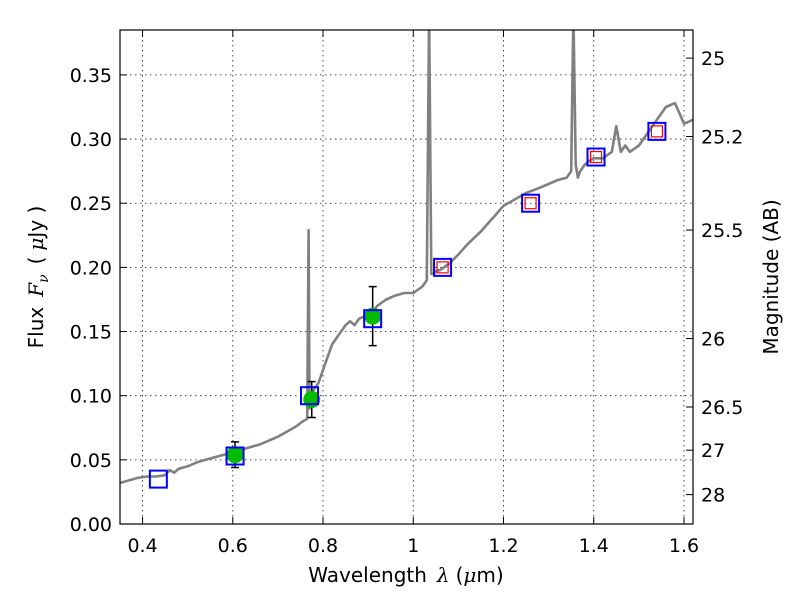 This screenshot has width=800, height=600. Describe the element at coordinates (722, 138) in the screenshot. I see `y2-tick-label: 25.2` at that location.